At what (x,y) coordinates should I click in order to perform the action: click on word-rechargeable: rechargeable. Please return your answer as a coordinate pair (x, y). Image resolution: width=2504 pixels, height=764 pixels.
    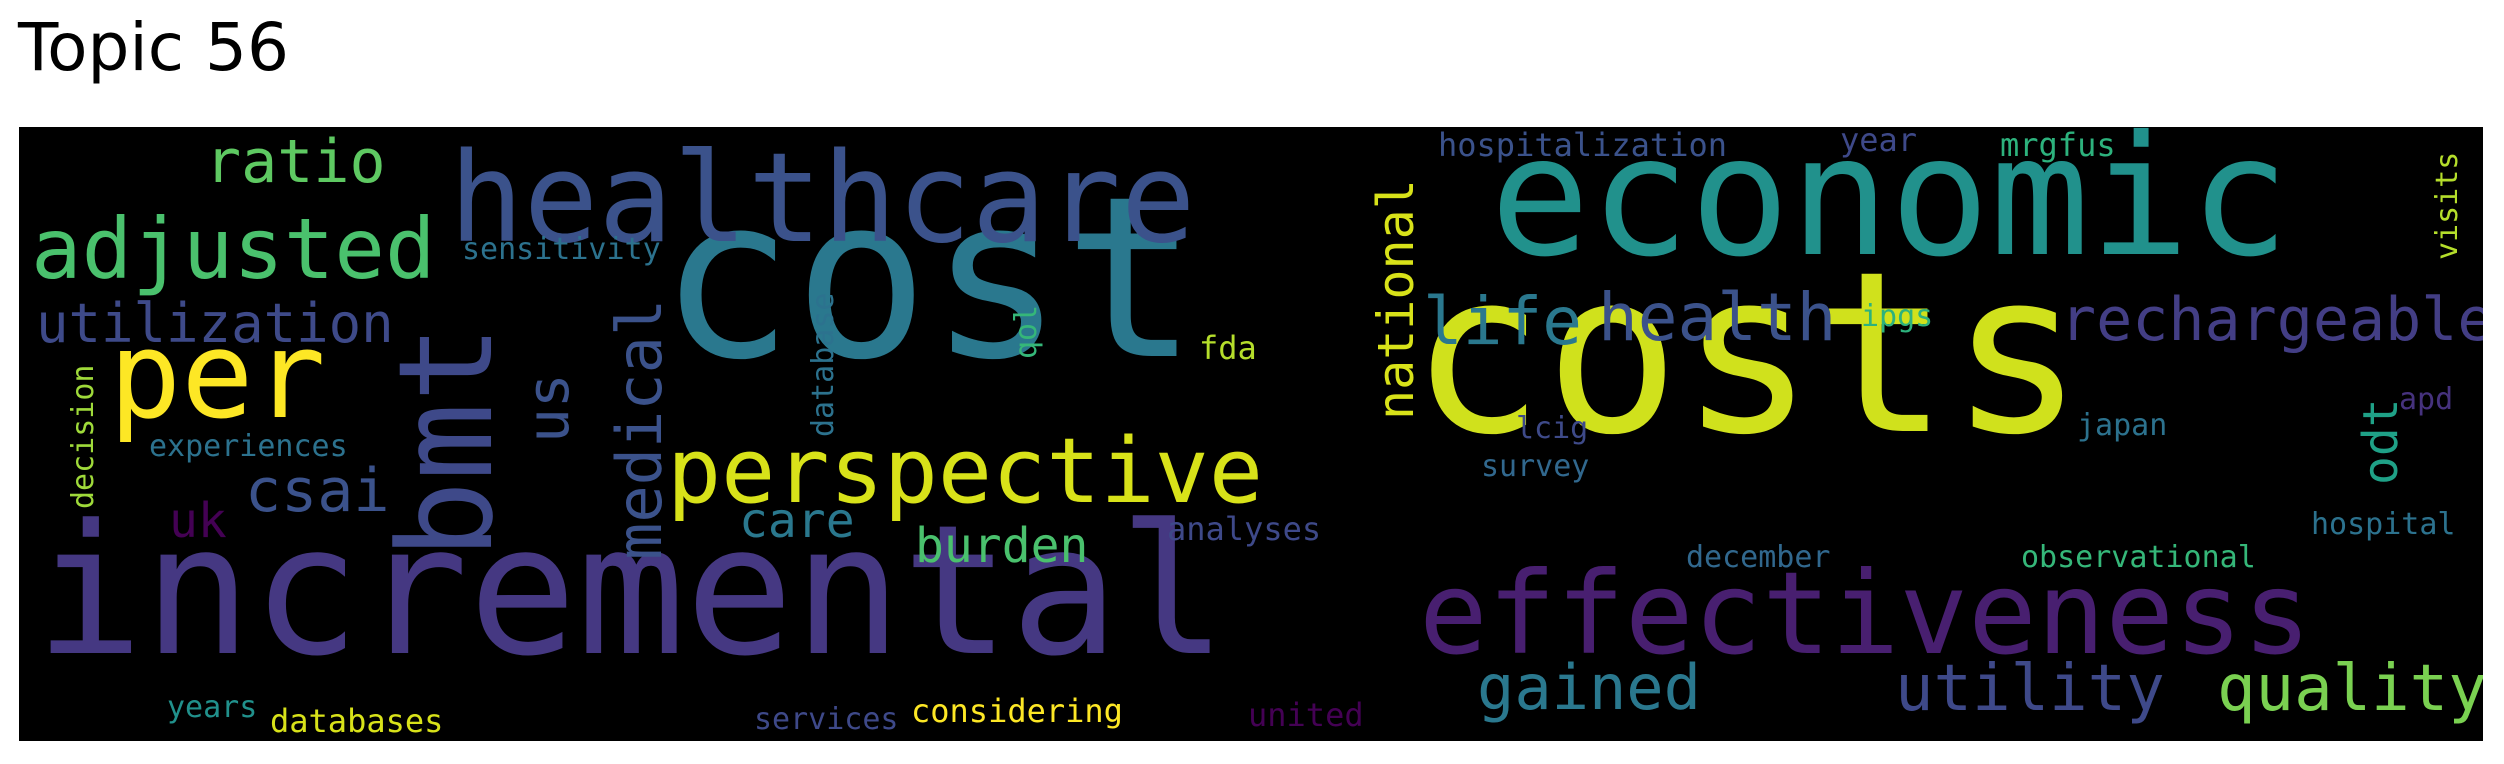
    Looking at the image, I should click on (2271, 320).